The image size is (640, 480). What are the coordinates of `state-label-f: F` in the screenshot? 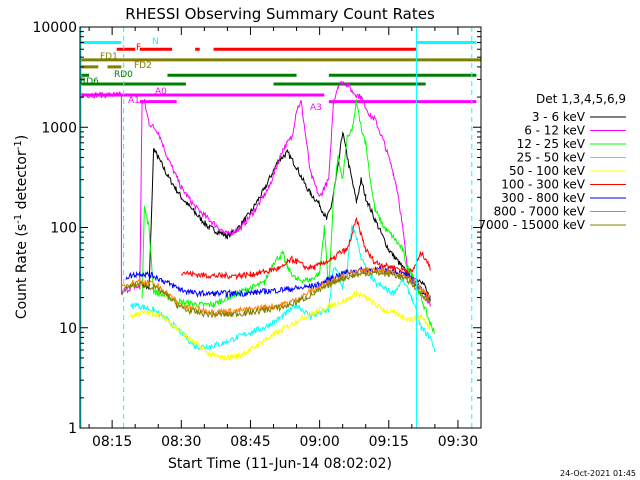 It's located at (138, 48).